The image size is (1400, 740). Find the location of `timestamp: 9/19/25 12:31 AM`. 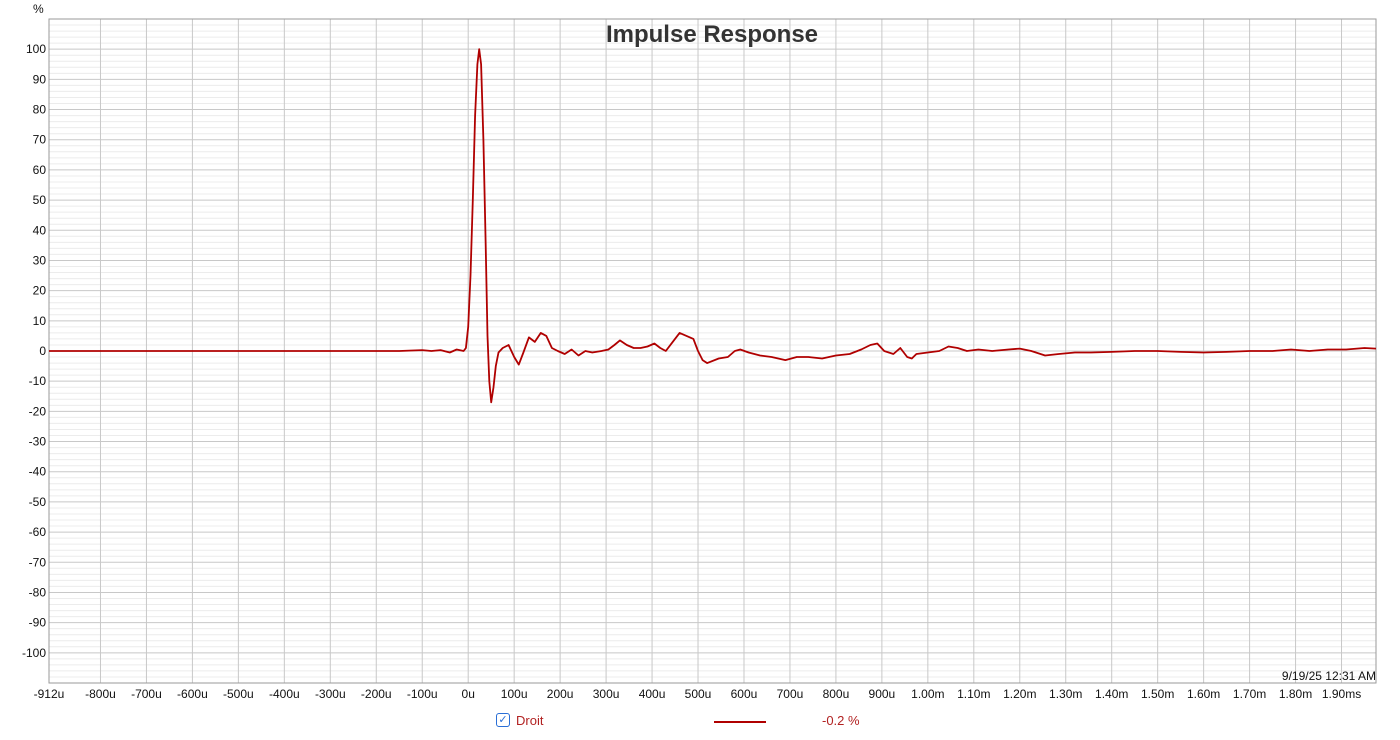

timestamp: 9/19/25 12:31 AM is located at coordinates (1329, 676).